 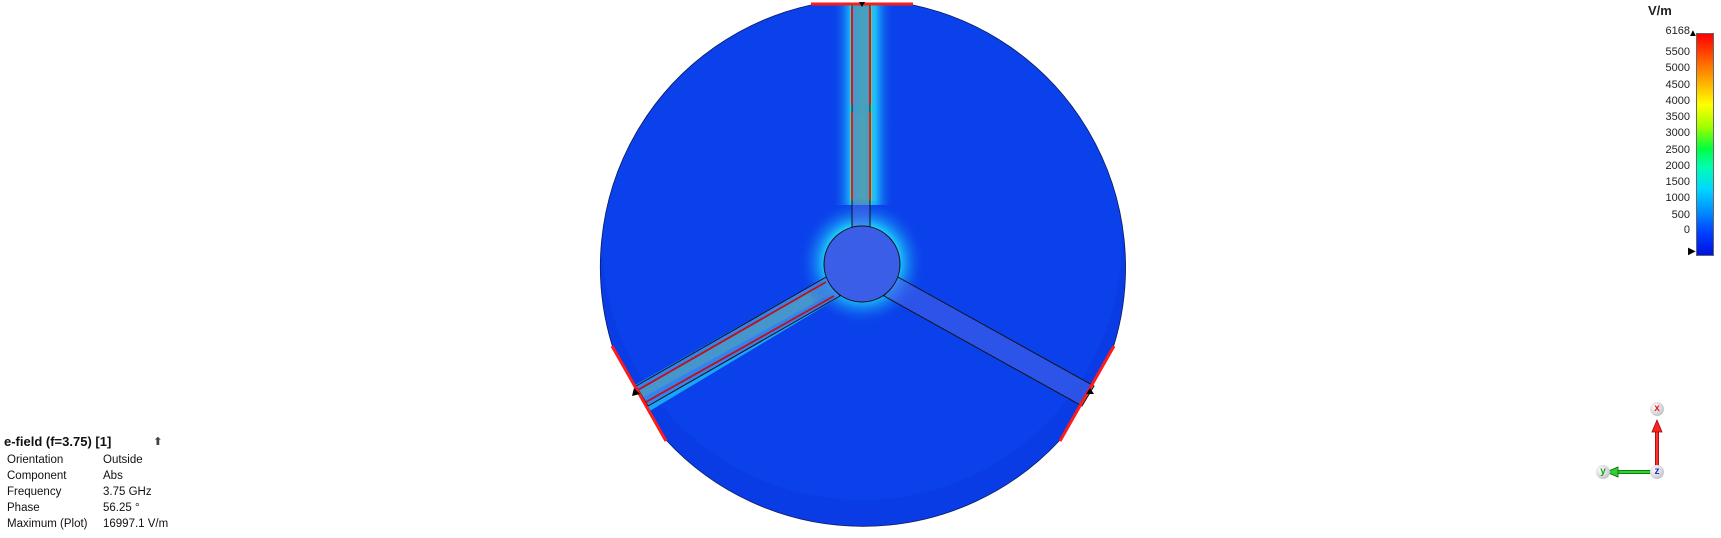 What do you see at coordinates (58, 441) in the screenshot?
I see `info-title: e-field (f=3.75) [1]` at bounding box center [58, 441].